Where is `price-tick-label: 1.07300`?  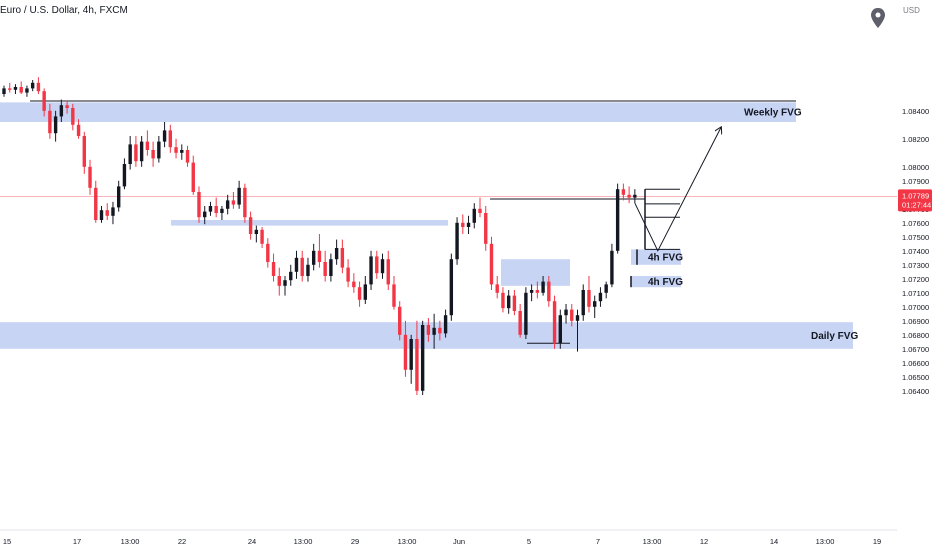
price-tick-label: 1.07300 is located at coordinates (915, 265).